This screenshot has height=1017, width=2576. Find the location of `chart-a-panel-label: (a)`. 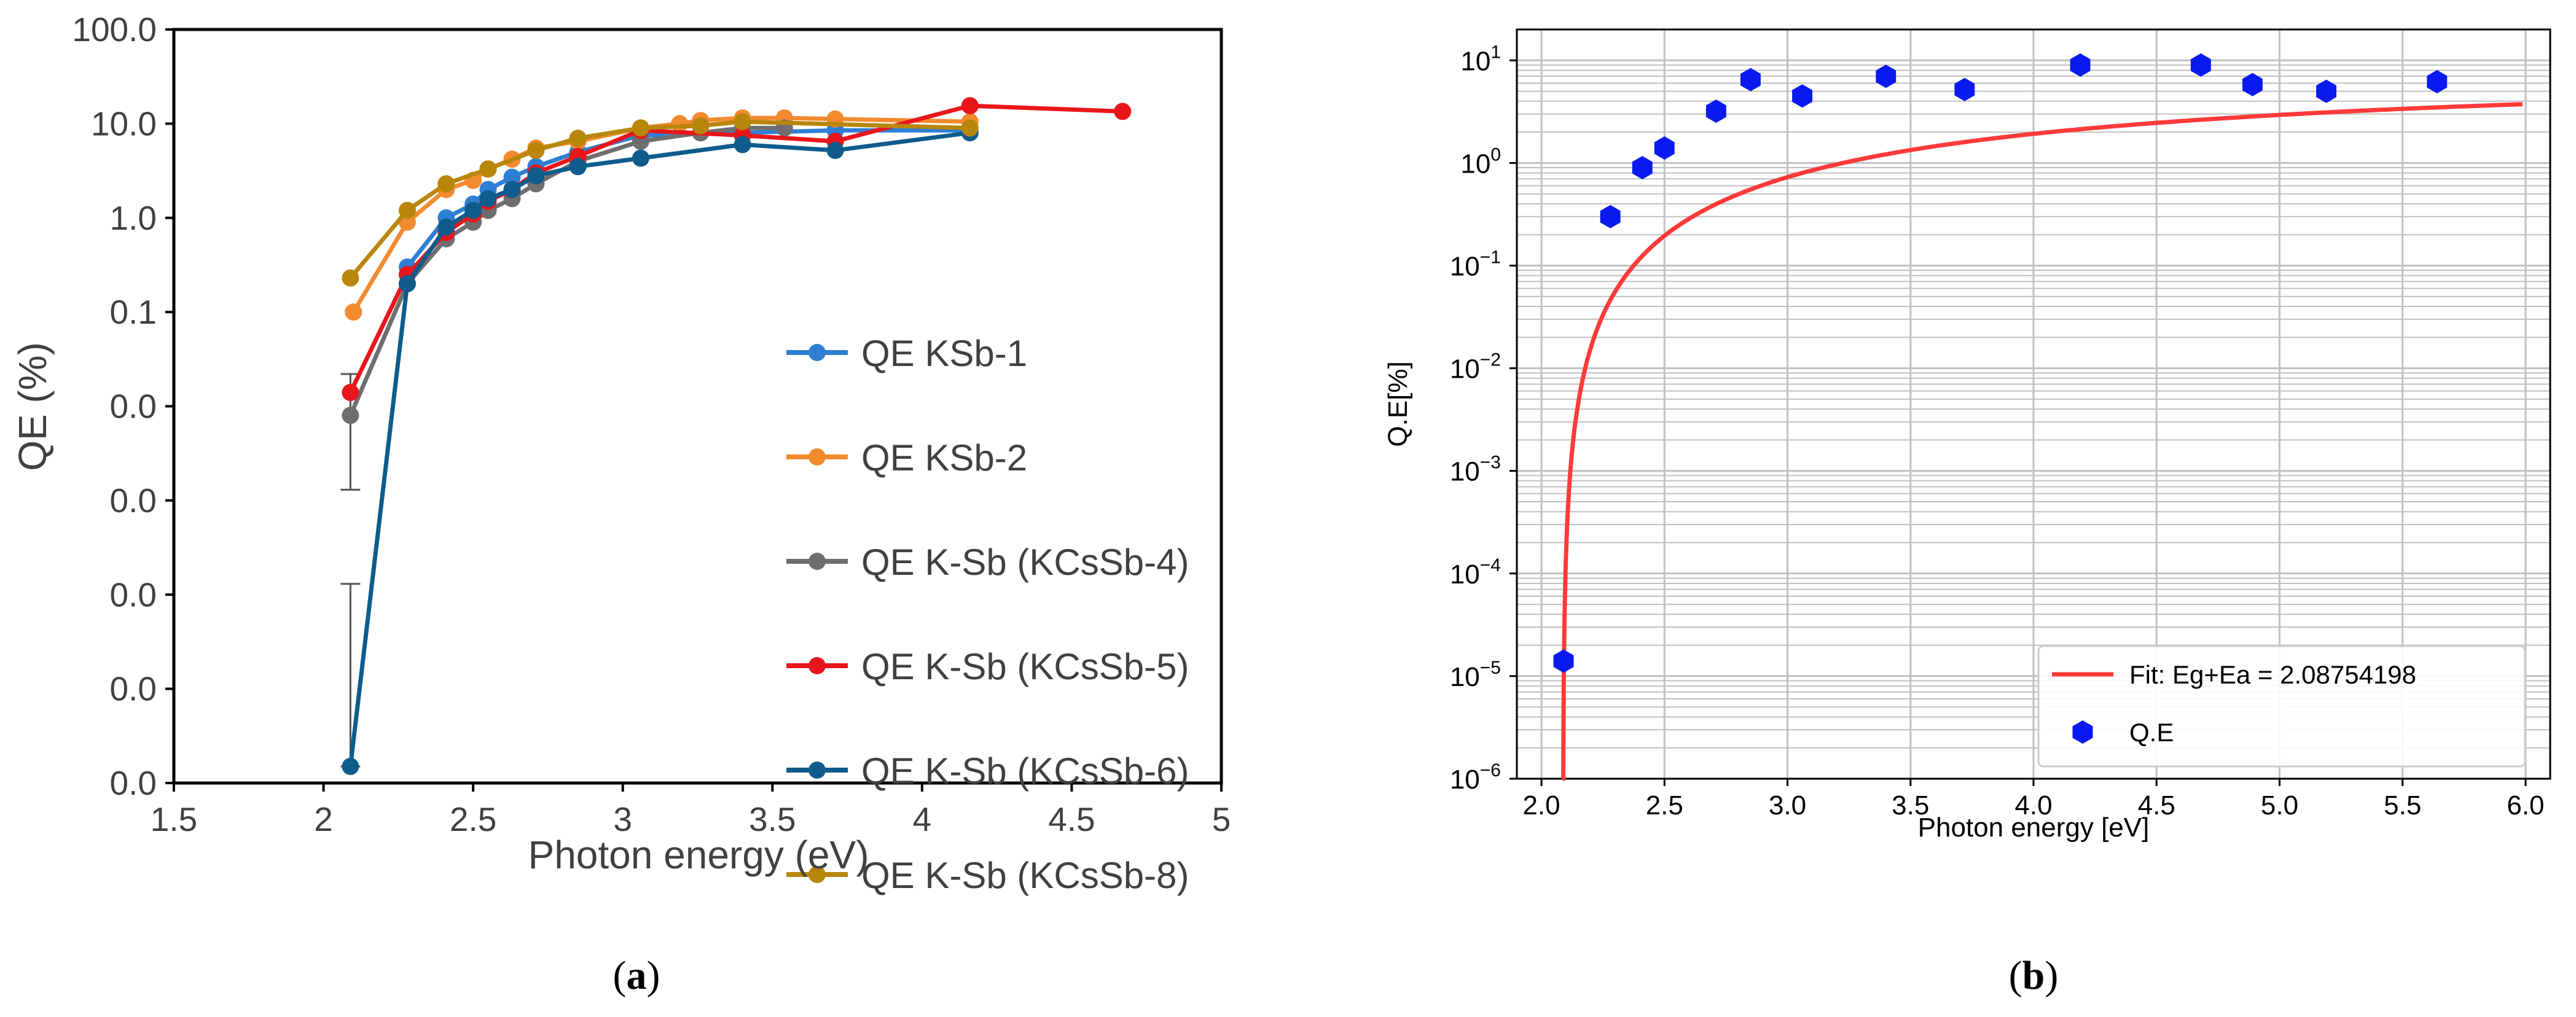

chart-a-panel-label: (a) is located at coordinates (636, 975).